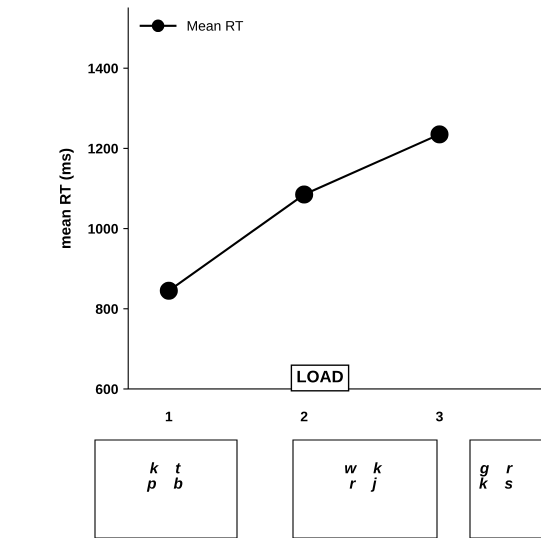 The height and width of the screenshot is (538, 541). Describe the element at coordinates (439, 417) in the screenshot. I see `x-tick-label: 3` at that location.